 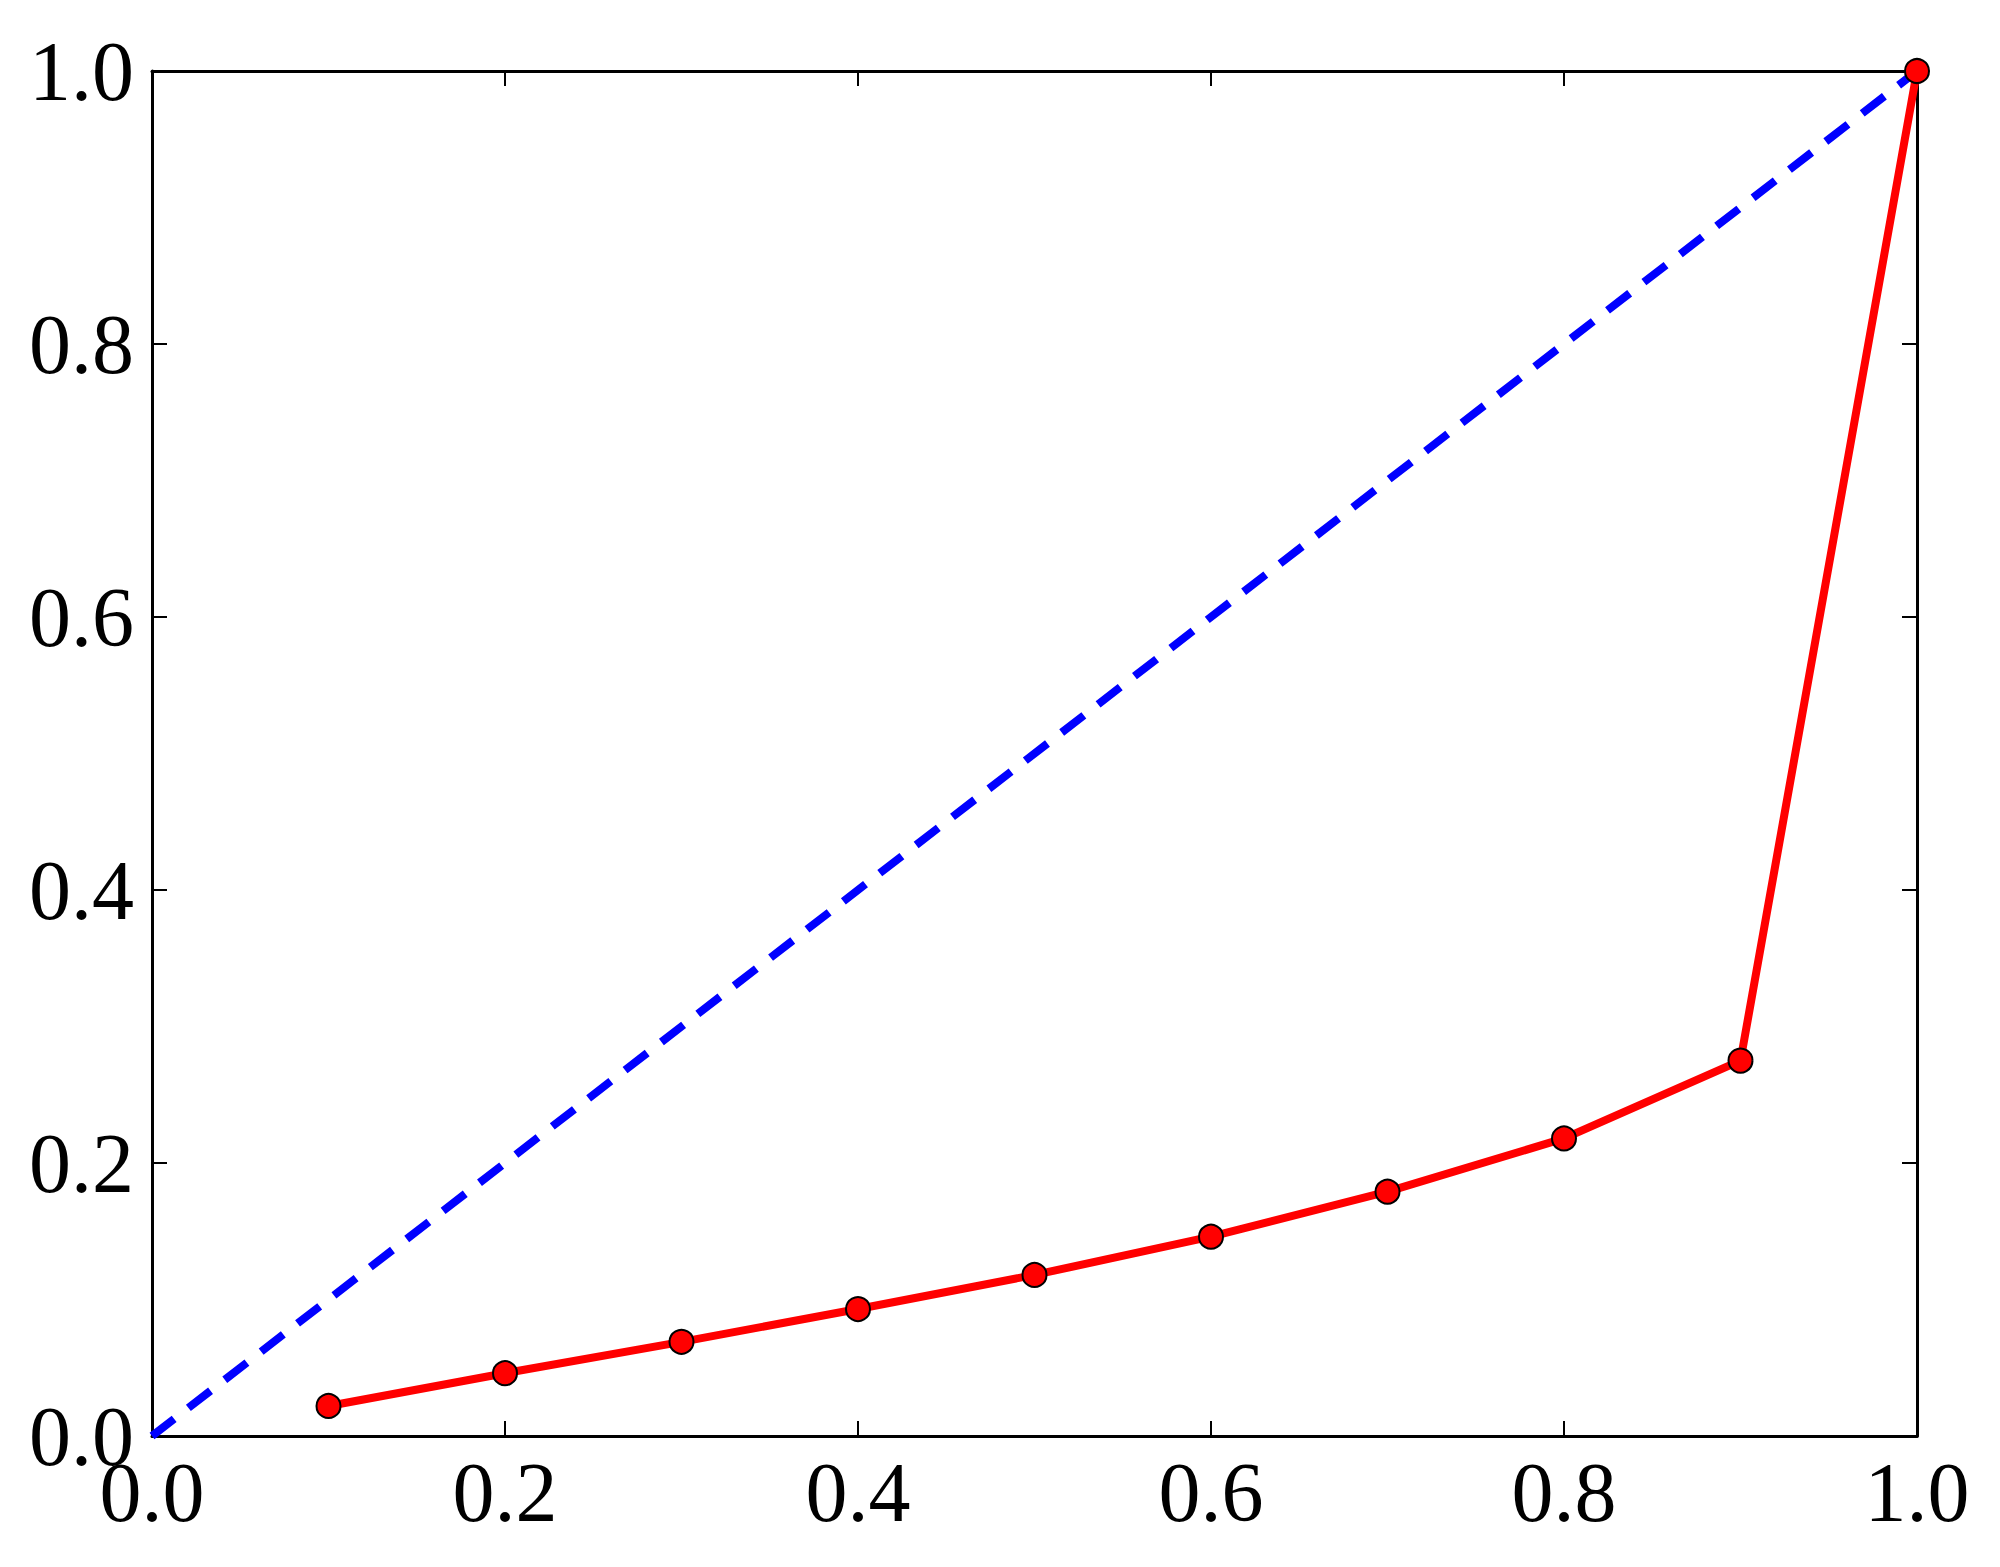 I want to click on y-tick-label: 0.4, so click(x=81, y=890).